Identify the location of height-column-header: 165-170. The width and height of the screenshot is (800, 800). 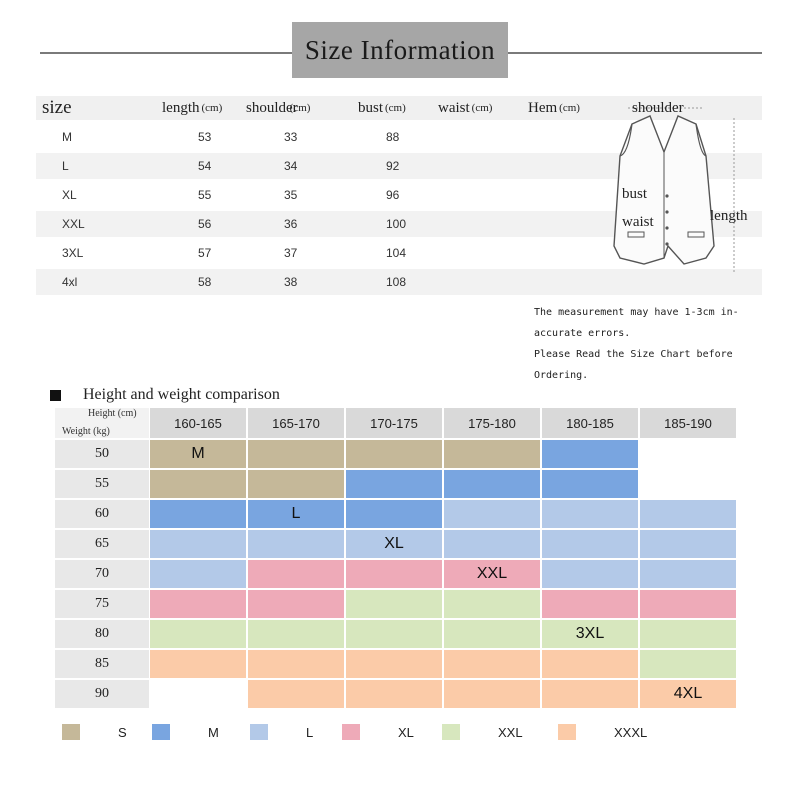
(296, 423).